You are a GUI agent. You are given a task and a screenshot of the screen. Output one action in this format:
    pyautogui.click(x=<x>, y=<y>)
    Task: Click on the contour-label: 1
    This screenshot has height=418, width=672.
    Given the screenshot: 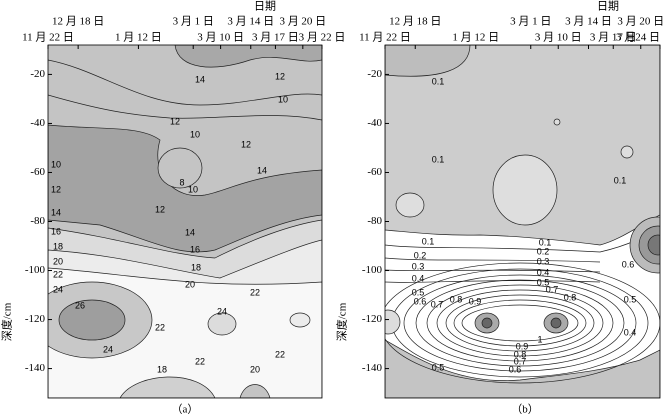 What is the action you would take?
    pyautogui.click(x=539, y=339)
    